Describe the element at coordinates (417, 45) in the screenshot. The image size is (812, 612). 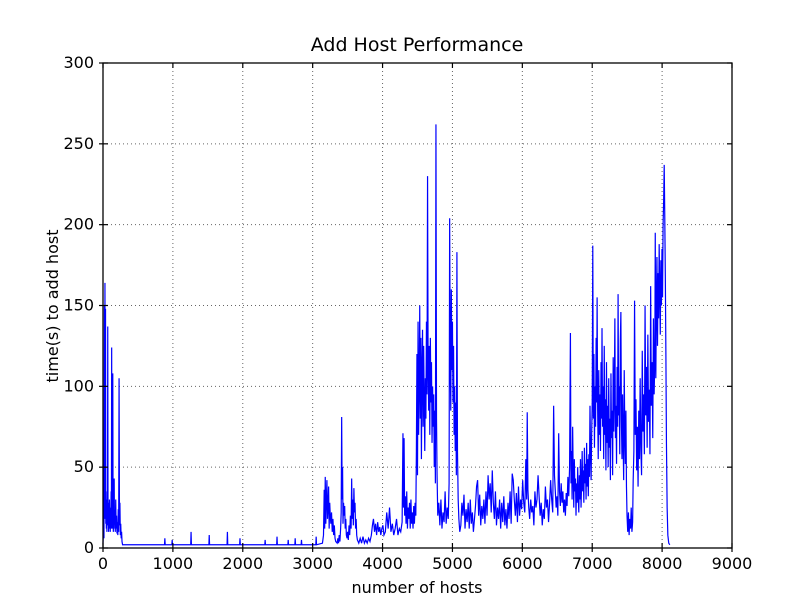
I see `chart-title: Add Host Performance` at that location.